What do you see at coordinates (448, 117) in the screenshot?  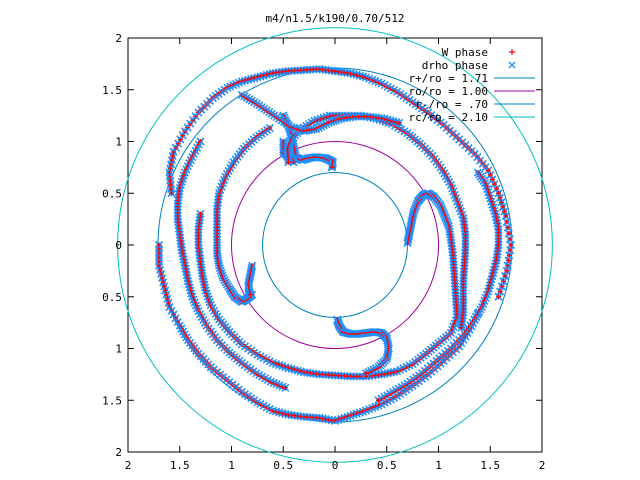 I see `legend-label-5: rc/ro = 2.10` at bounding box center [448, 117].